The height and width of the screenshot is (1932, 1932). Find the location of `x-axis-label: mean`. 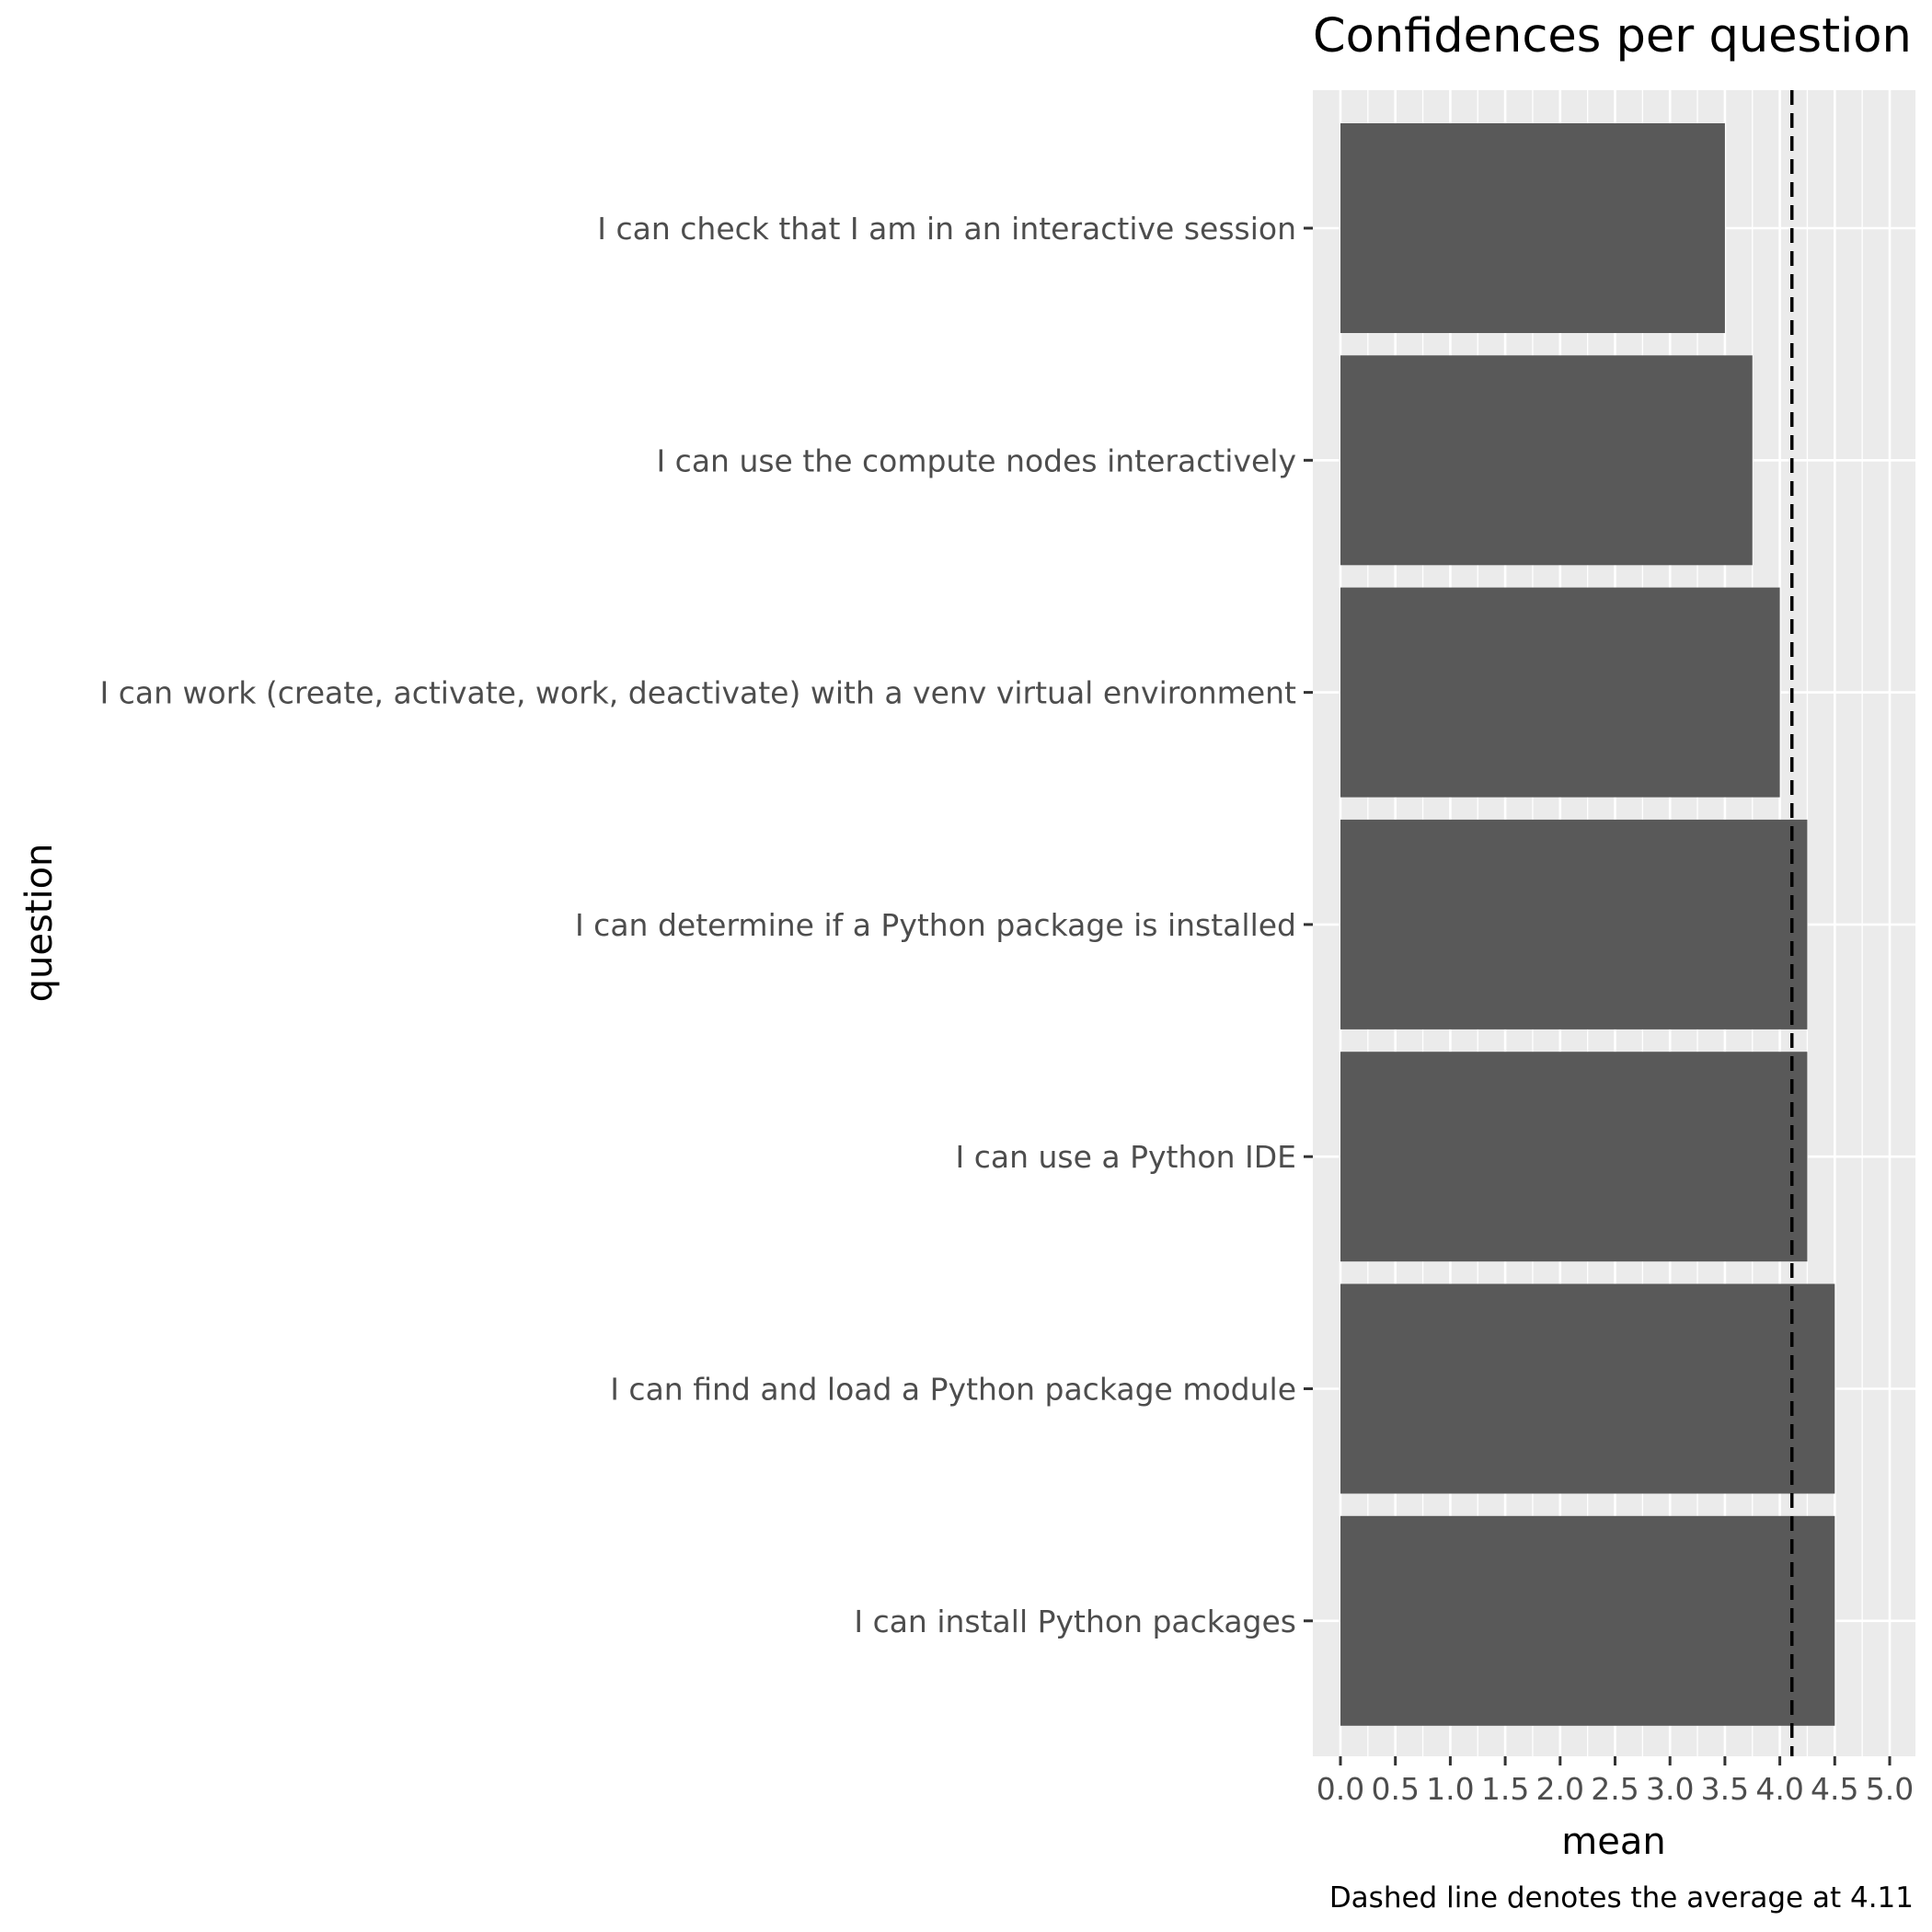

x-axis-label: mean is located at coordinates (1613, 1842).